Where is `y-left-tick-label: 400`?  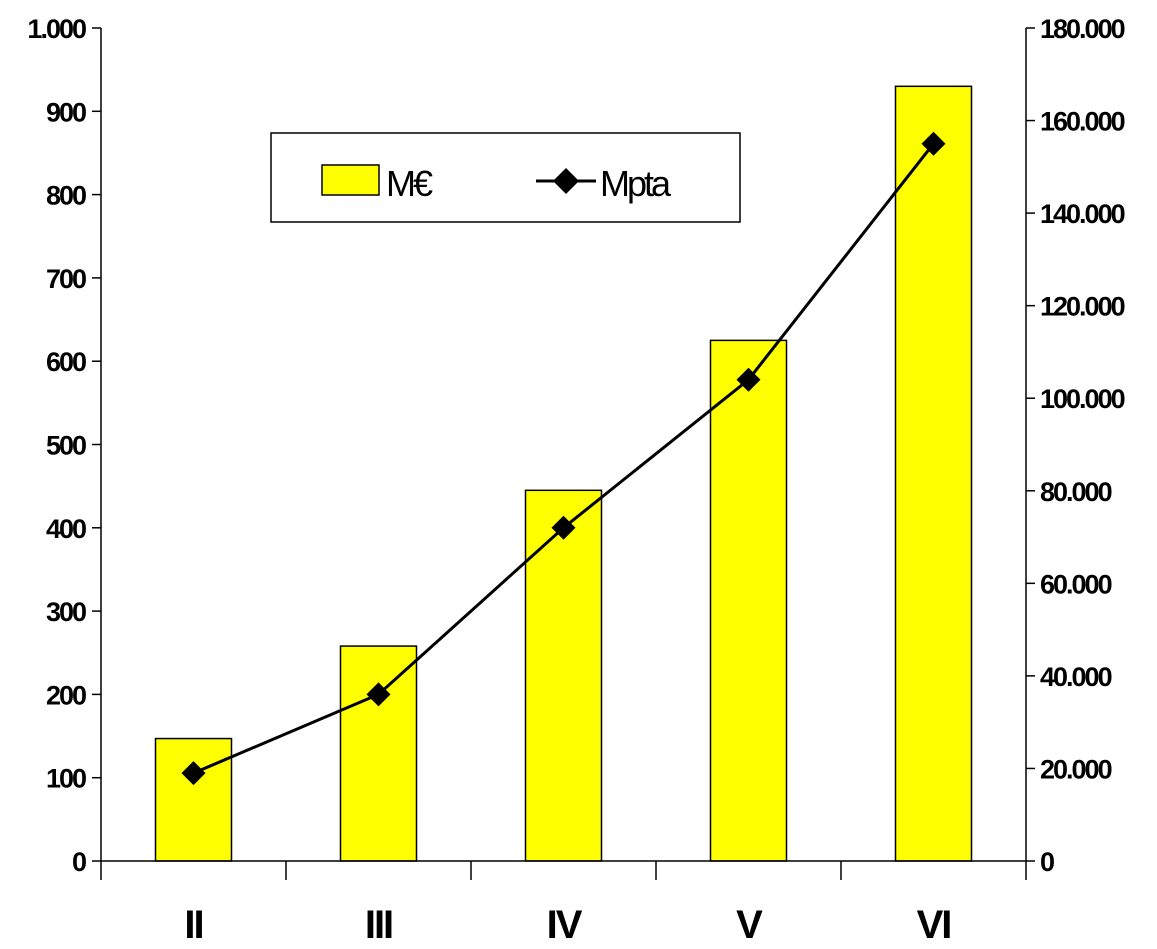
y-left-tick-label: 400 is located at coordinates (66, 529).